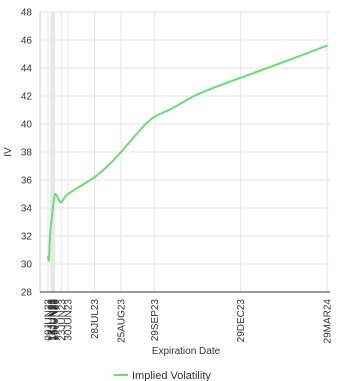 The width and height of the screenshot is (356, 381). Describe the element at coordinates (27, 209) in the screenshot. I see `y-tick-label: 34` at that location.